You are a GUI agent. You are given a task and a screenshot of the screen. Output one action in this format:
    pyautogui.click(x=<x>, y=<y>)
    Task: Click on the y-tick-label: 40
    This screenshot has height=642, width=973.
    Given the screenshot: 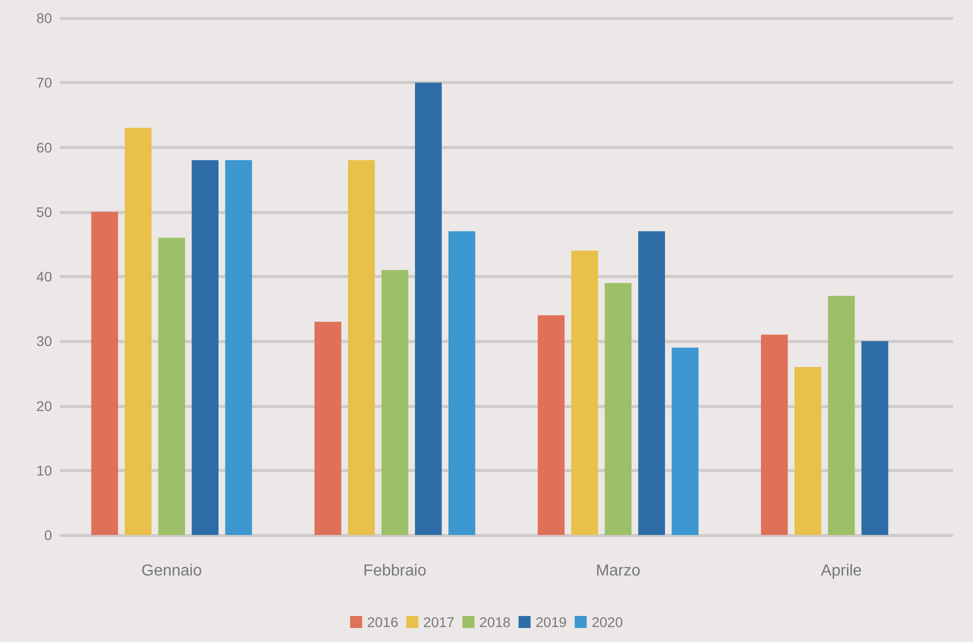 What is the action you would take?
    pyautogui.click(x=44, y=276)
    